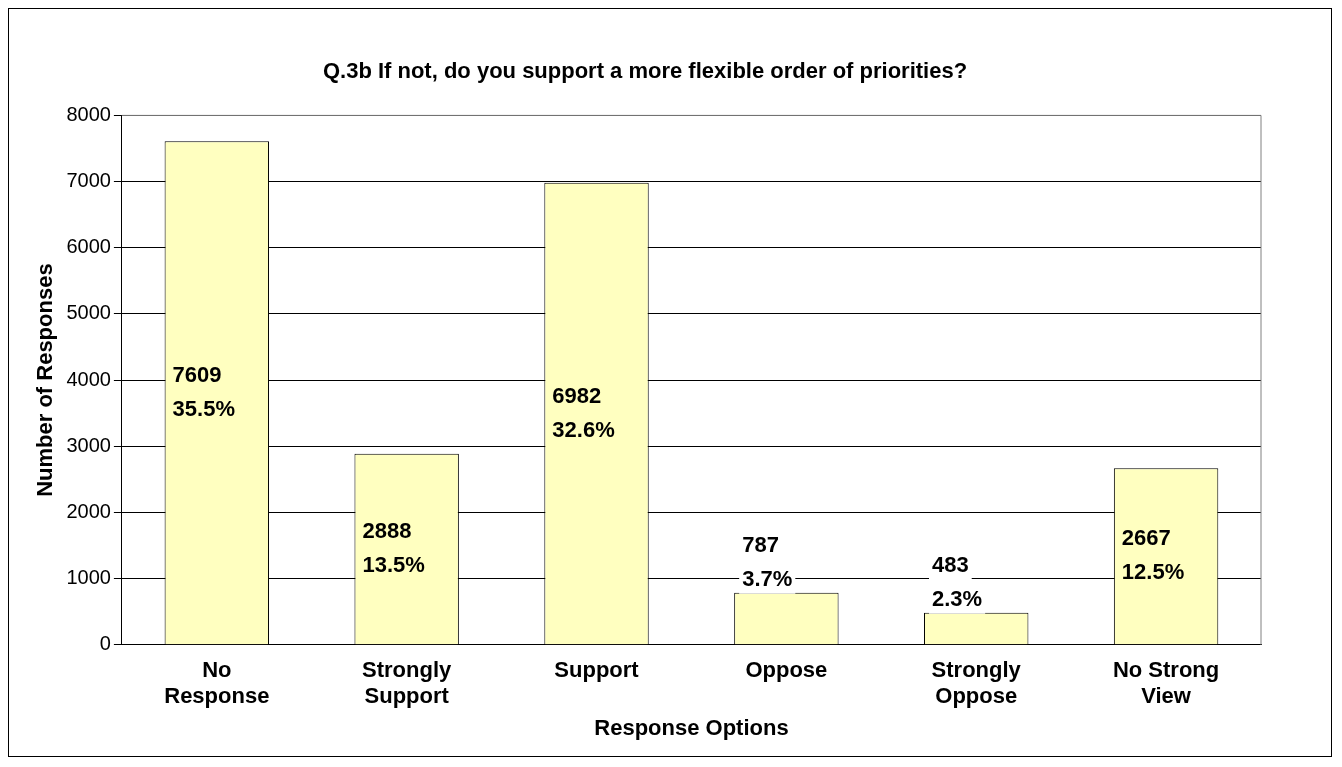 The image size is (1342, 767). What do you see at coordinates (583, 412) in the screenshot?
I see `data-label: 6982 32.6%` at bounding box center [583, 412].